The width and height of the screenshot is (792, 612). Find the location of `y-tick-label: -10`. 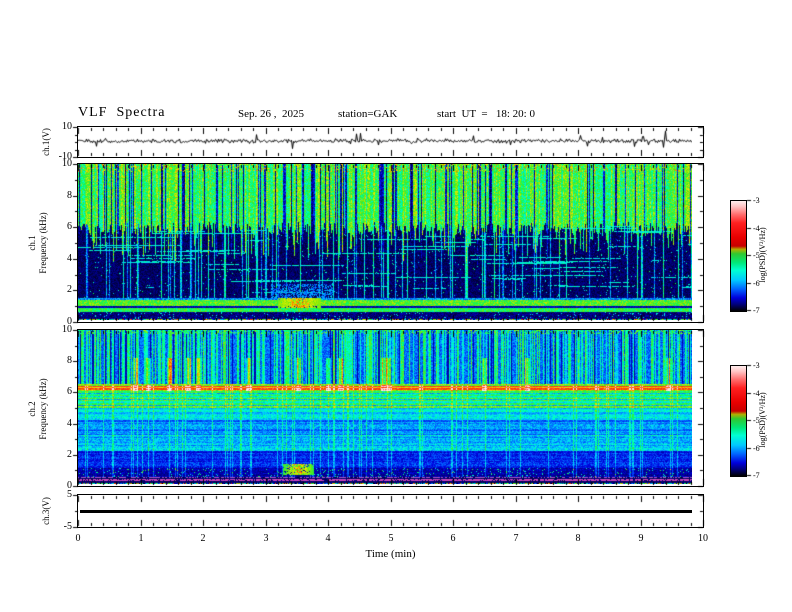

y-tick-label: -10 is located at coordinates (65, 156).